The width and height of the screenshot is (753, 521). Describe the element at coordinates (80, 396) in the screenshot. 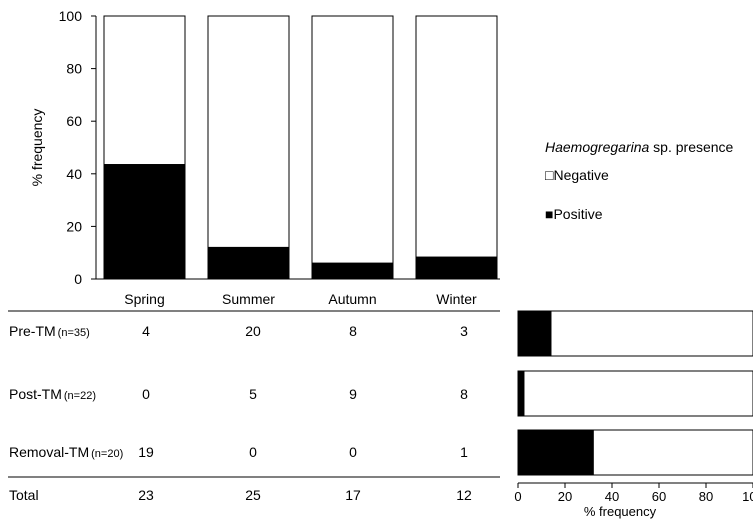

I see `row-label-n: (n=22)` at that location.